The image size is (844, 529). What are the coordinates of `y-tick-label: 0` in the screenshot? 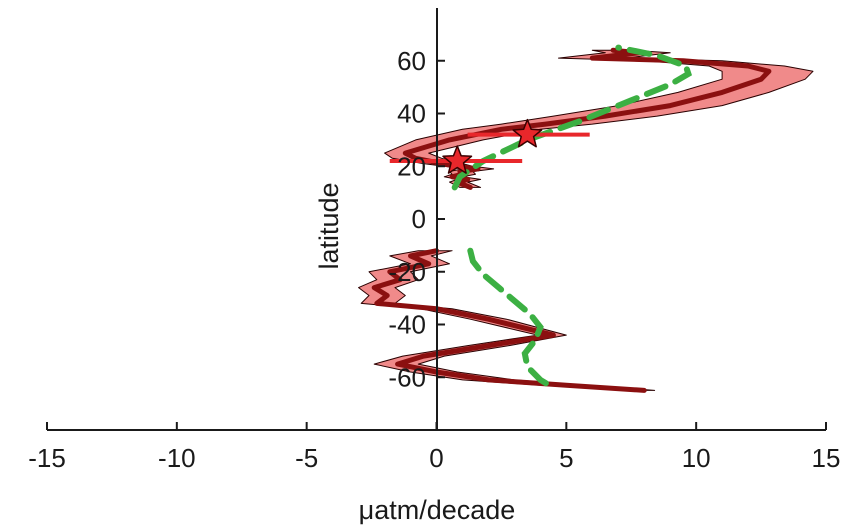 It's located at (419, 219).